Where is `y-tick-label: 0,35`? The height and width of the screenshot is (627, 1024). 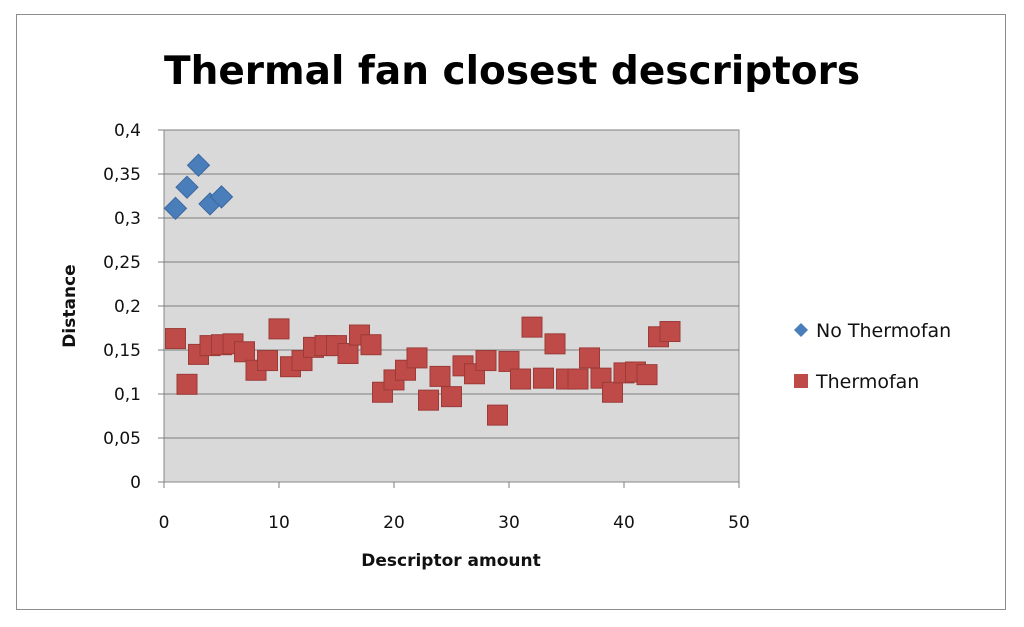 y-tick-label: 0,35 is located at coordinates (122, 175).